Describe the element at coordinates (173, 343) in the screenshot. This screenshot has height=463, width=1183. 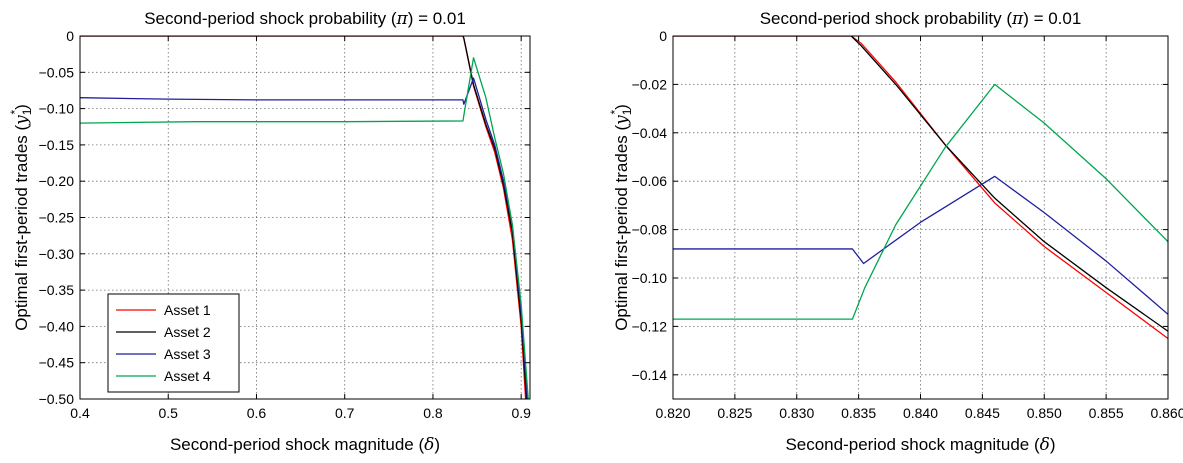
I see `legend: Asset 1 Asset 2 Asset 3 Asset 4` at that location.